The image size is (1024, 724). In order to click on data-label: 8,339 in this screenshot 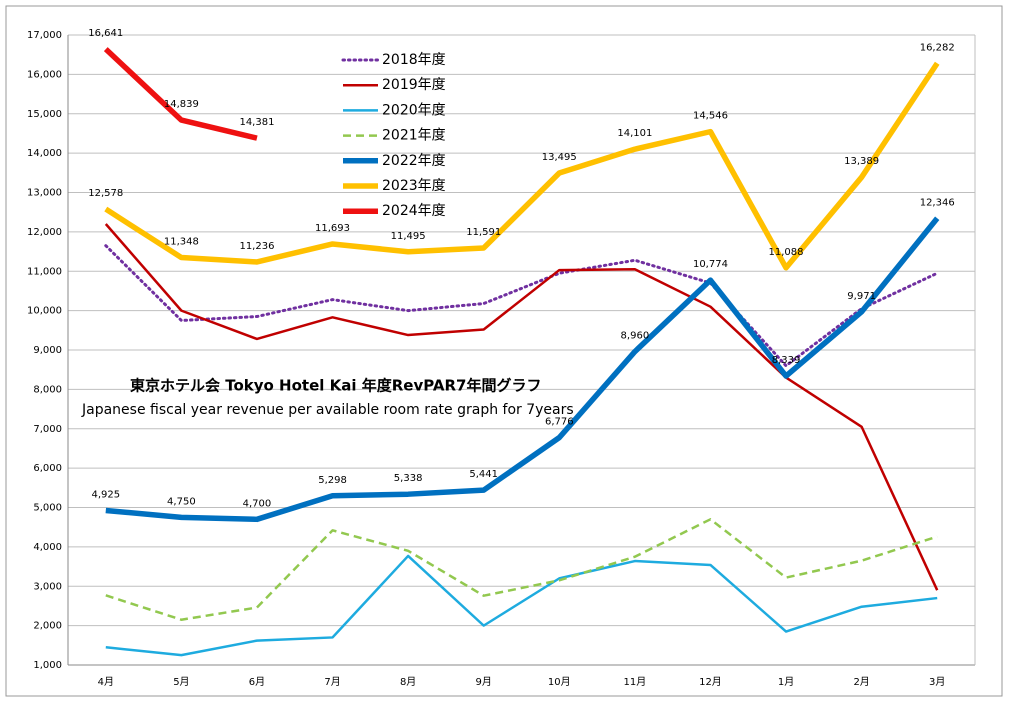, I will do `click(786, 360)`.